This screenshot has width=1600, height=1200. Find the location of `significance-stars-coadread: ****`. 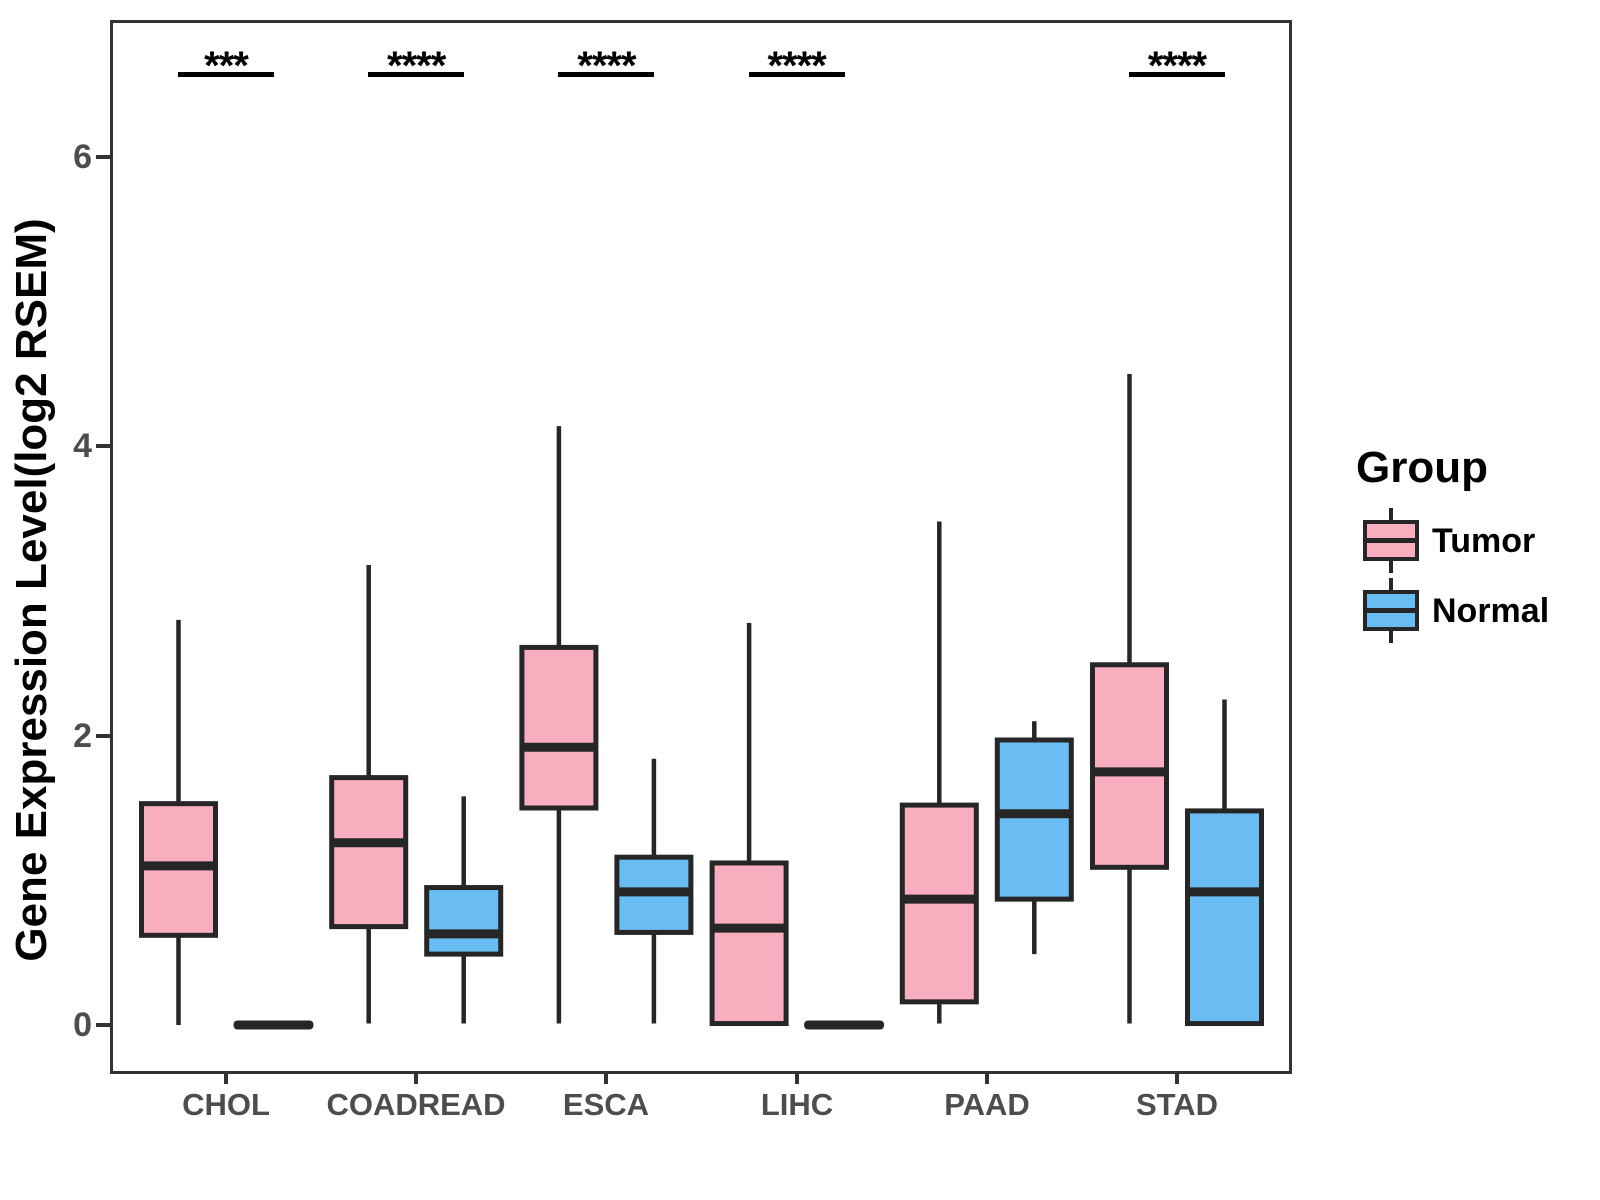

significance-stars-coadread: **** is located at coordinates (416, 66).